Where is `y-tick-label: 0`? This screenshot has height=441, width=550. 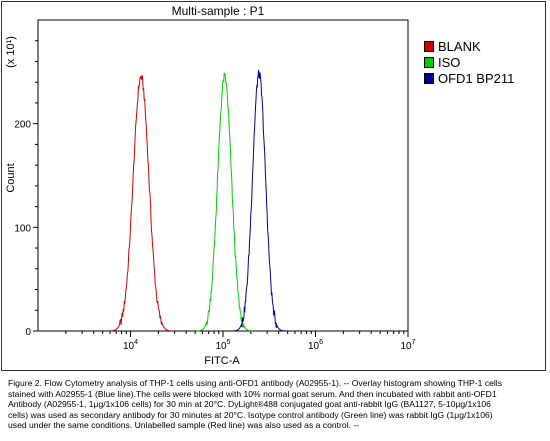 y-tick-label: 0 is located at coordinates (28, 332).